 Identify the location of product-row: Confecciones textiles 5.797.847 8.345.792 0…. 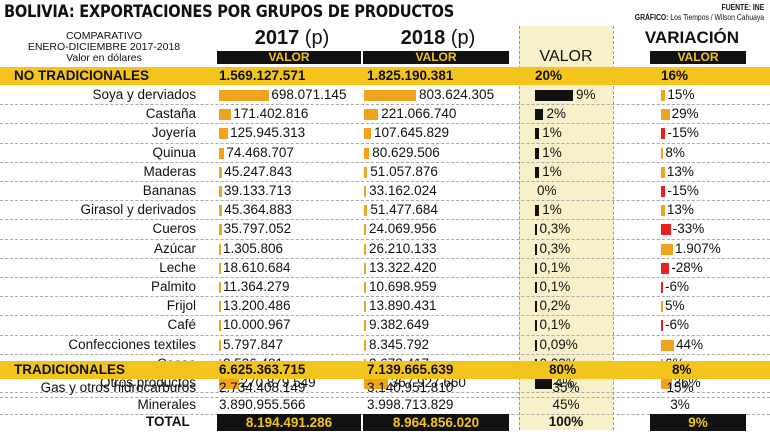
(385, 345).